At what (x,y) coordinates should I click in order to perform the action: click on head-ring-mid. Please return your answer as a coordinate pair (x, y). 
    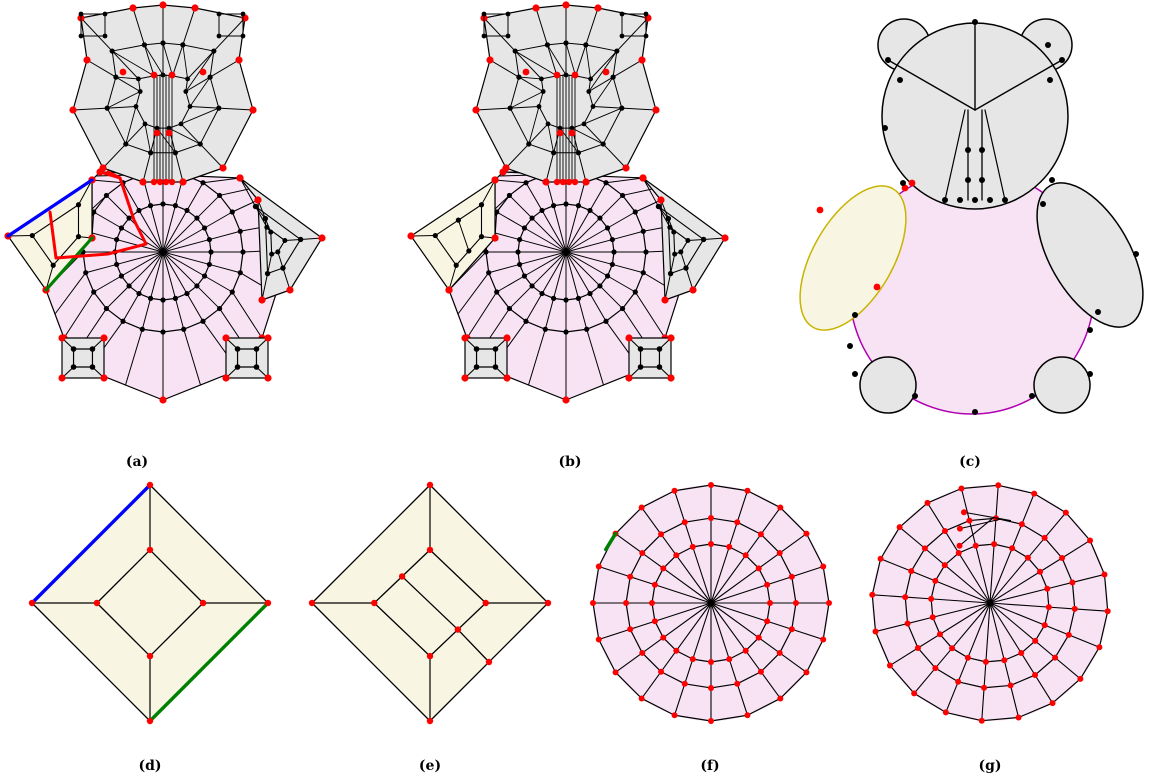
    Looking at the image, I should click on (163, 98).